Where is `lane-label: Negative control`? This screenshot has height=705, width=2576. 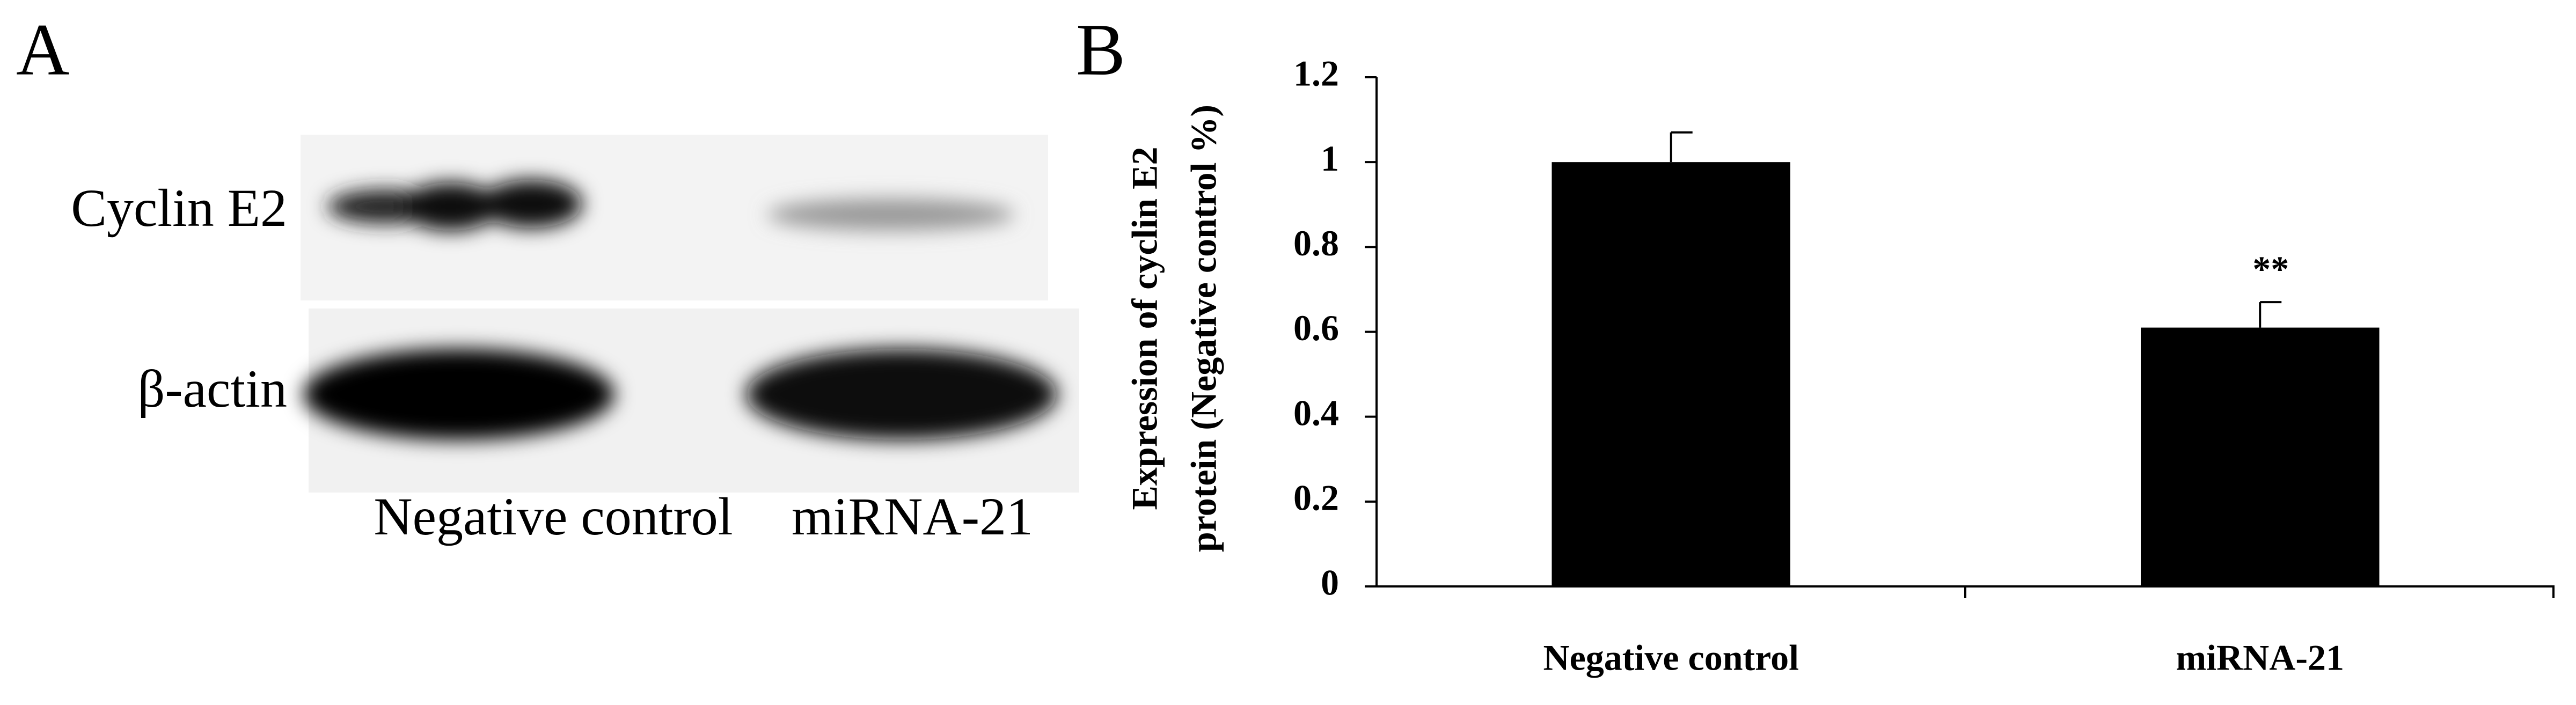 lane-label: Negative control is located at coordinates (553, 516).